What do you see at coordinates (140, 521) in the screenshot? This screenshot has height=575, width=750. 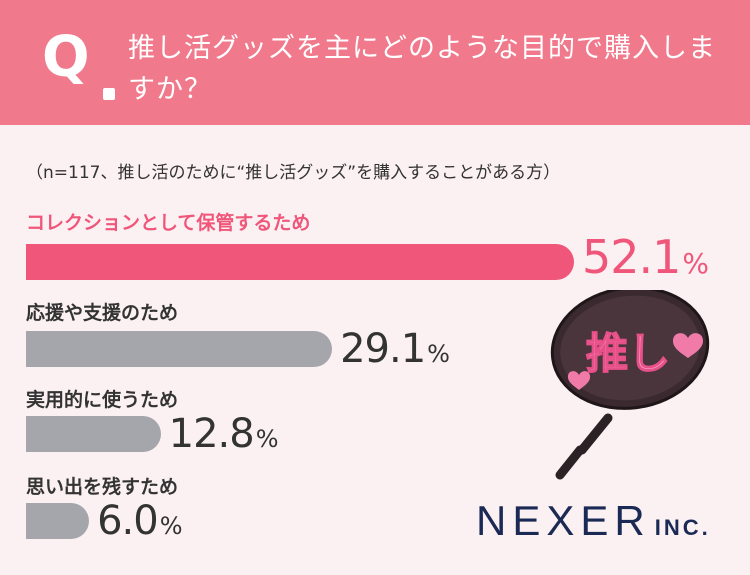 I see `data-label: 6.0%` at bounding box center [140, 521].